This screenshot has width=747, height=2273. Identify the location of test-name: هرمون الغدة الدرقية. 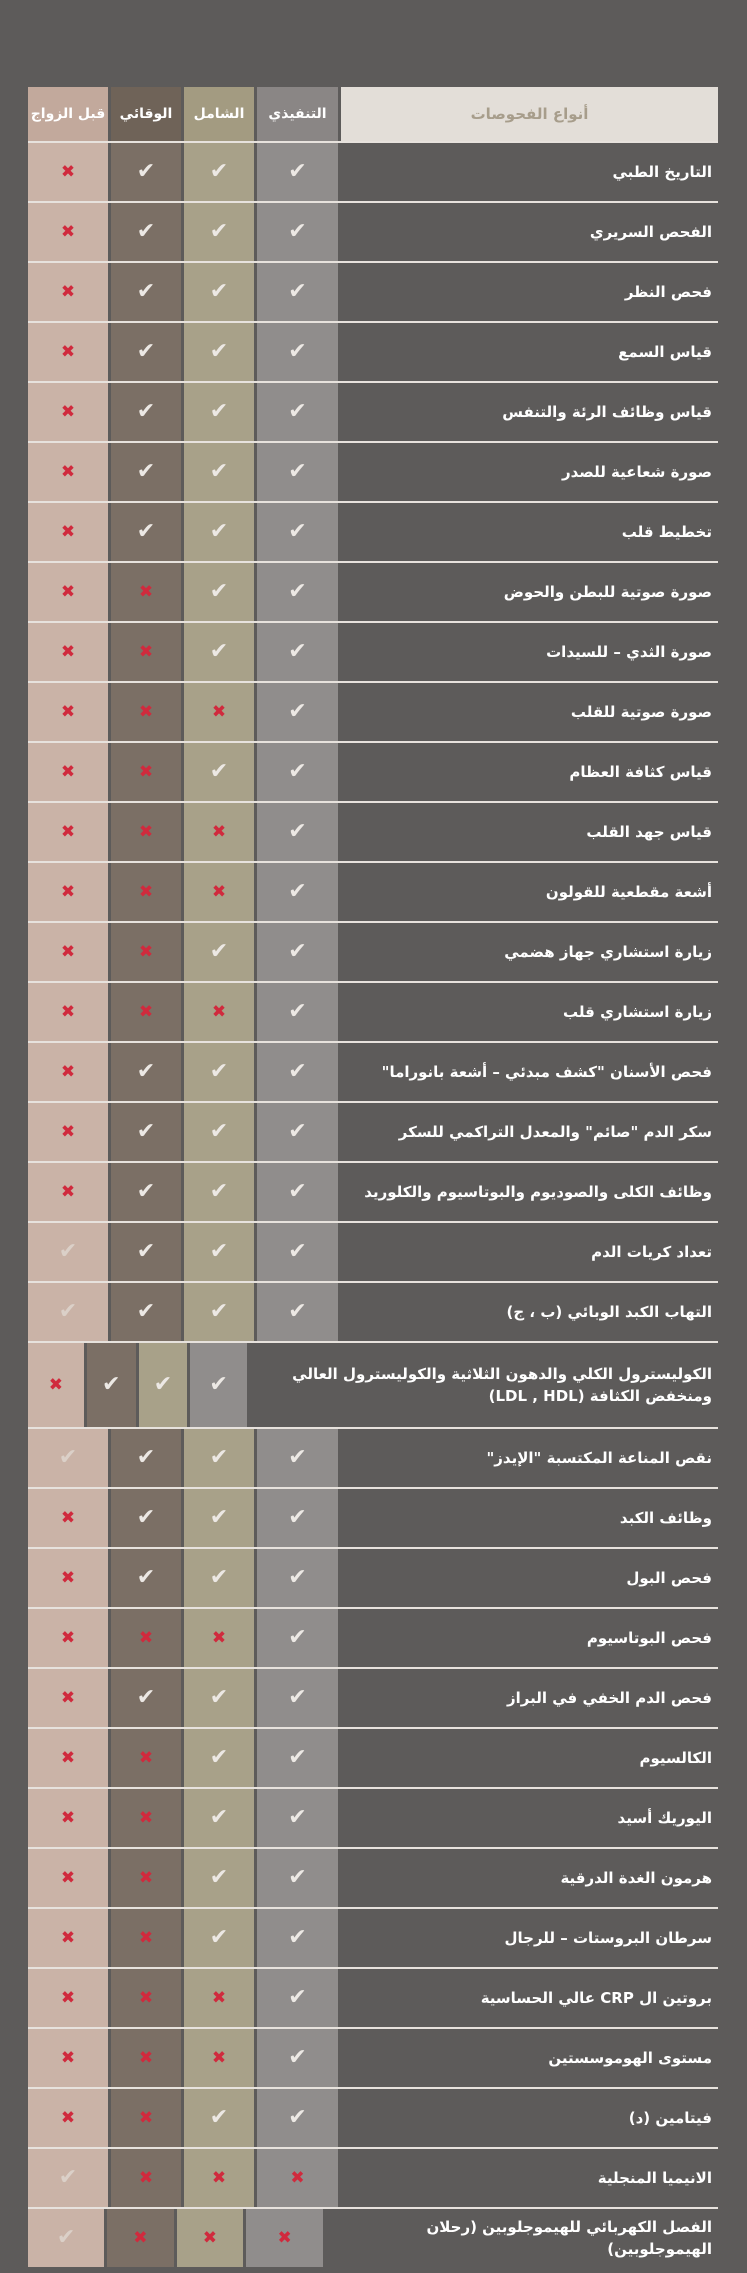
(636, 1877).